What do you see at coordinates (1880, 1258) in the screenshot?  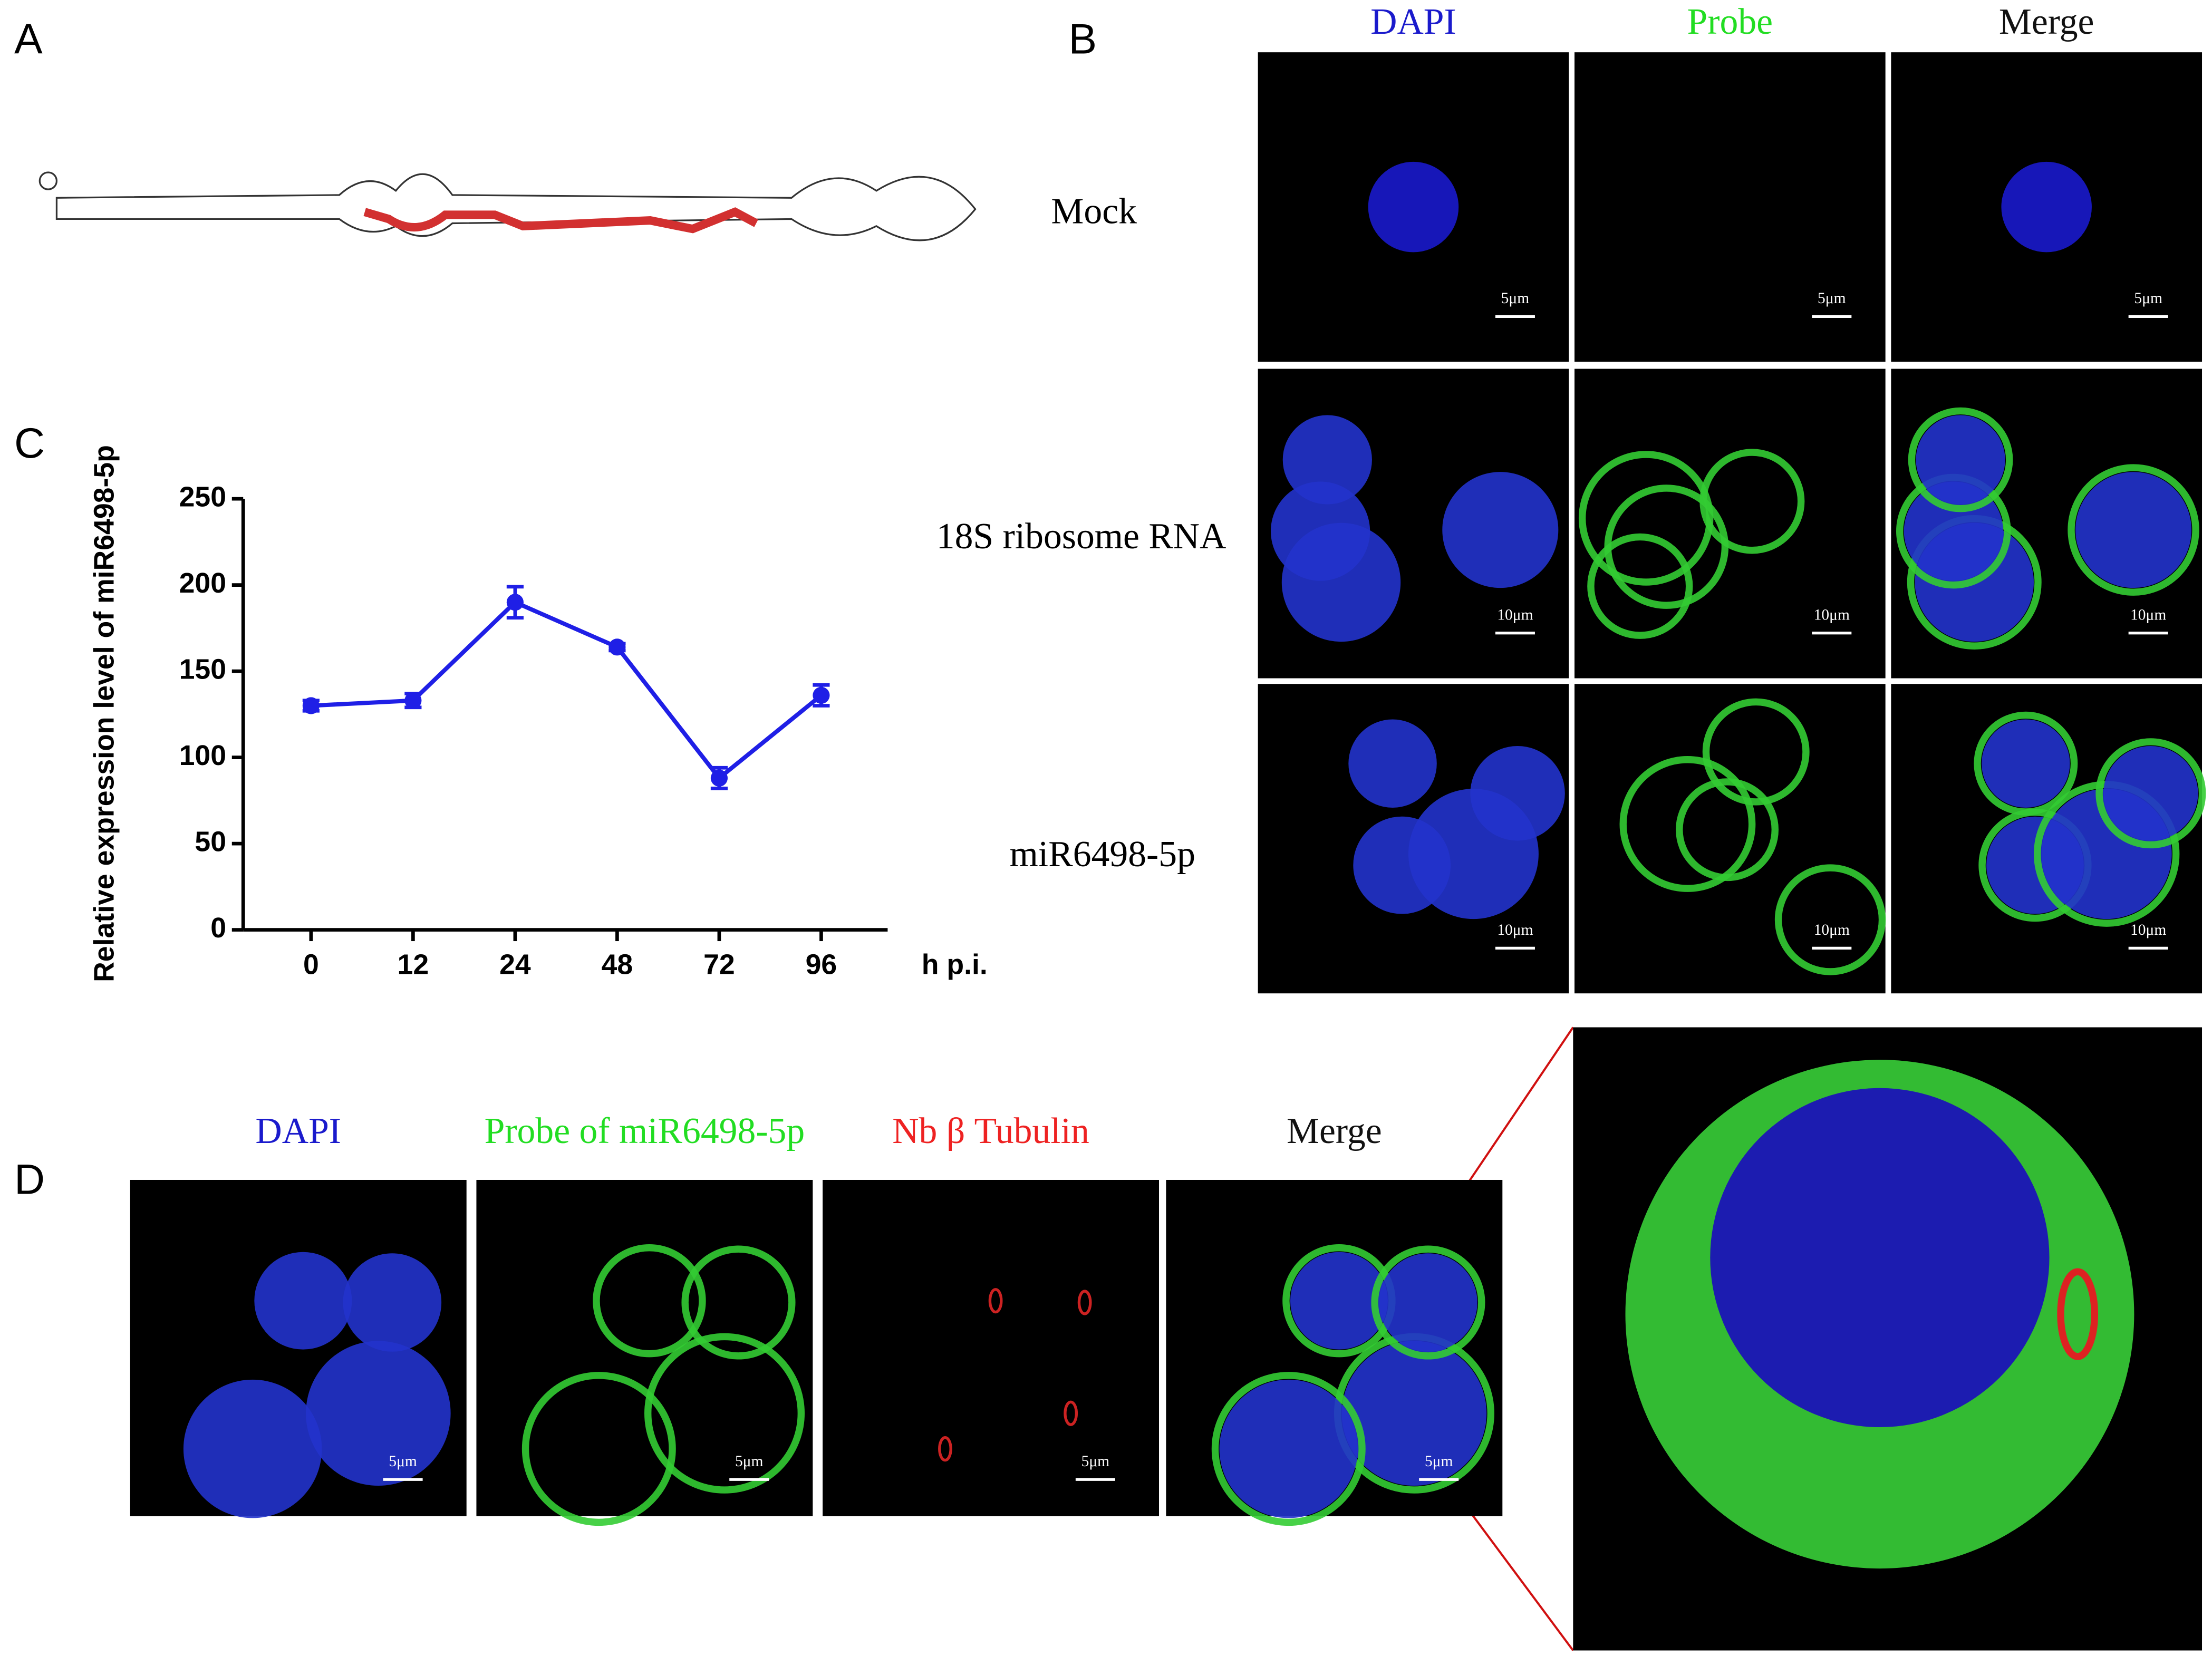 I see `nucleus-zoom` at bounding box center [1880, 1258].